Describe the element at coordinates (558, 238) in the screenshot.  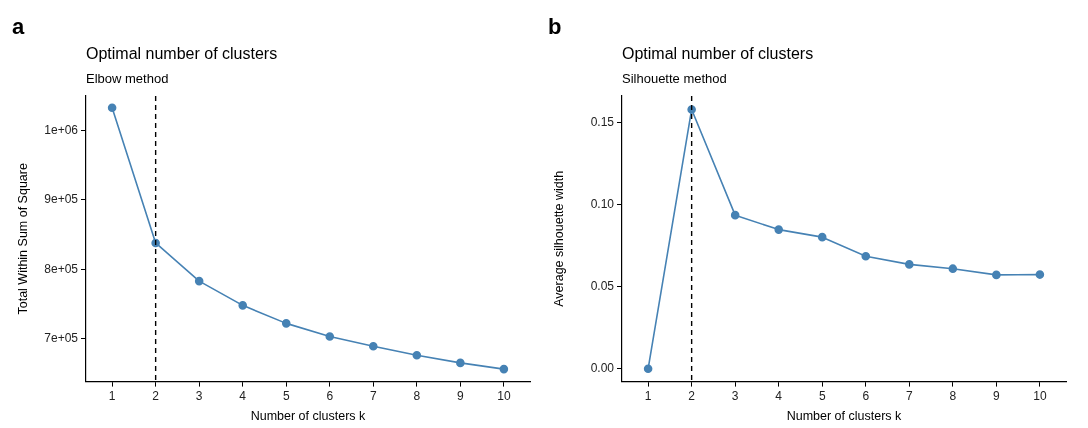
I see `y-axis-title: Average silhouette width` at that location.